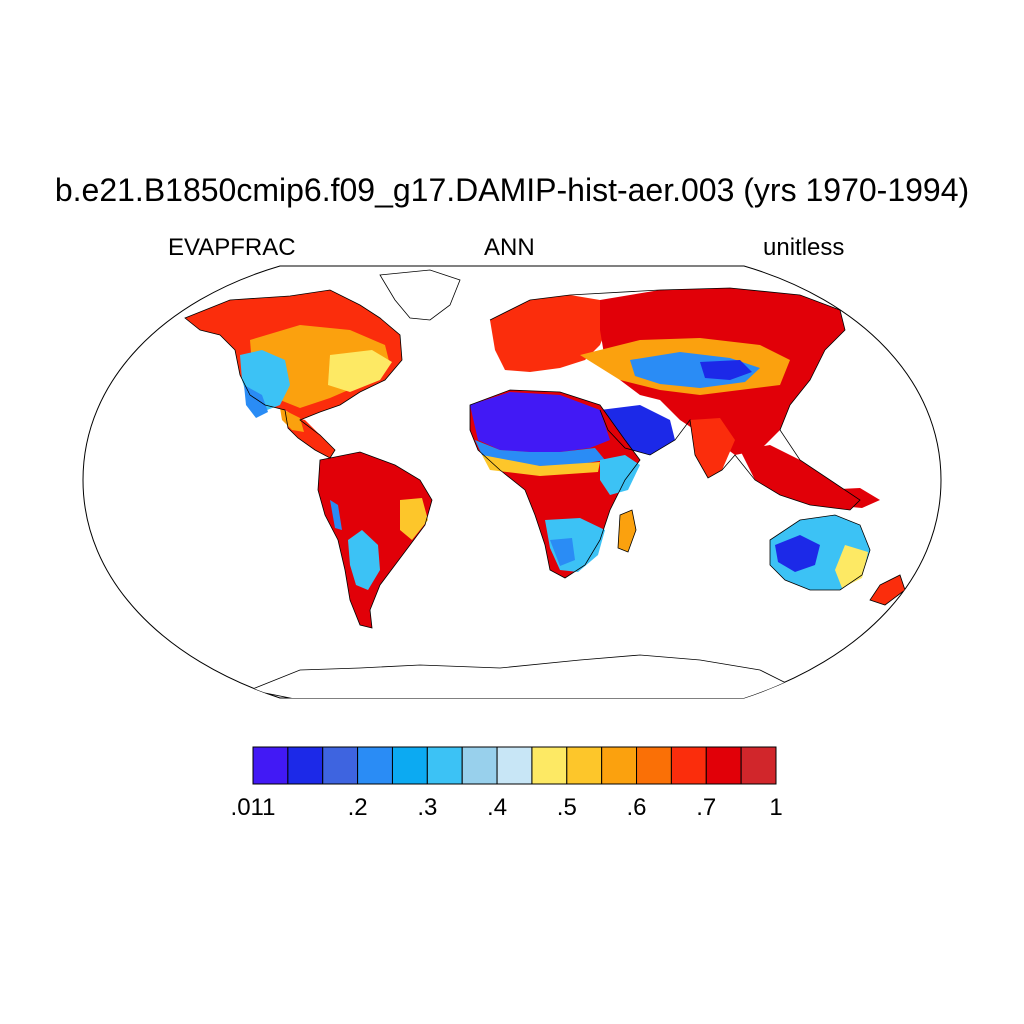  Describe the element at coordinates (256, 401) in the screenshot. I see `na-southwest-dry` at that location.